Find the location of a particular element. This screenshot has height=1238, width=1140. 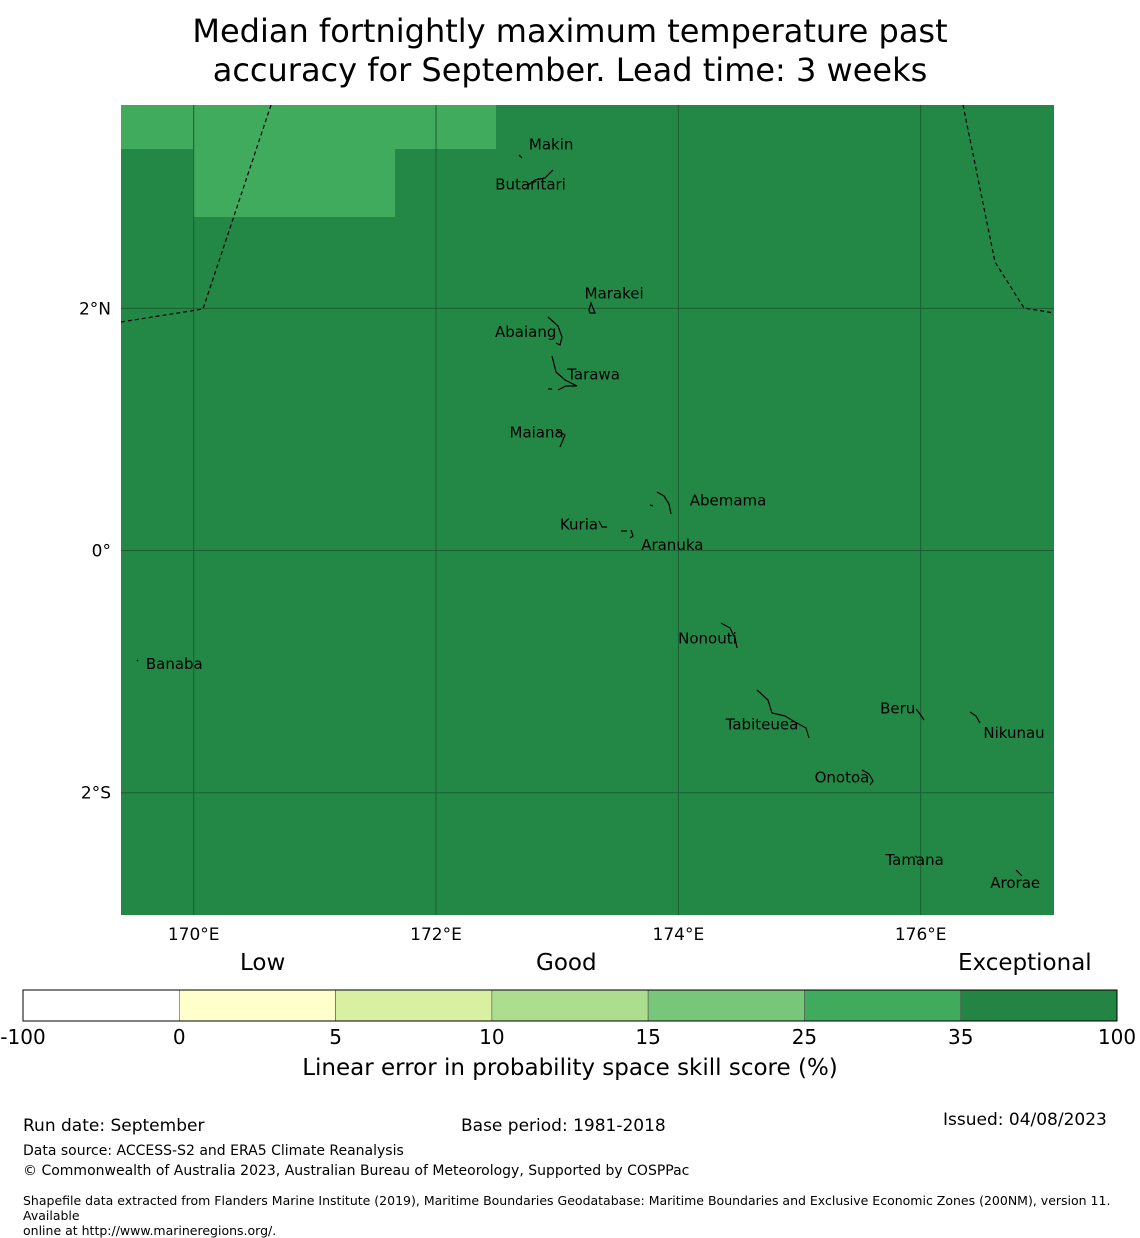

place-label: Nikunau is located at coordinates (1013, 733).